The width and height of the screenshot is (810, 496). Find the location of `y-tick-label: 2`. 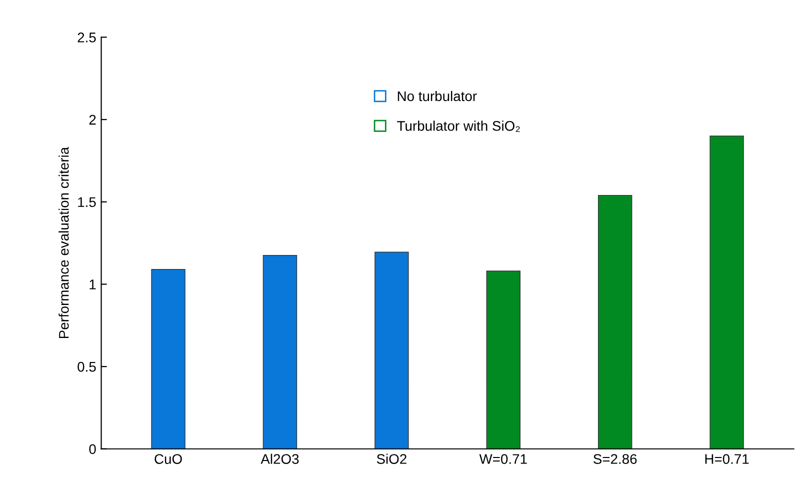

y-tick-label: 2 is located at coordinates (92, 119).